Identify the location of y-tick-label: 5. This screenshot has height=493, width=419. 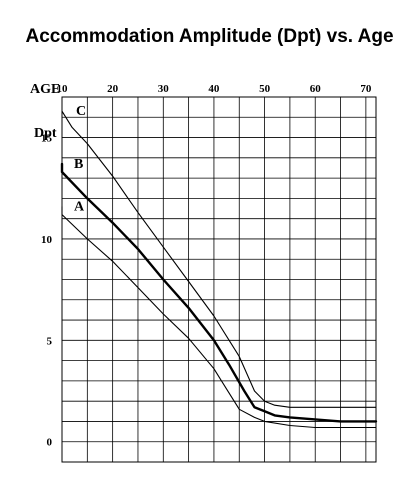
(50, 341).